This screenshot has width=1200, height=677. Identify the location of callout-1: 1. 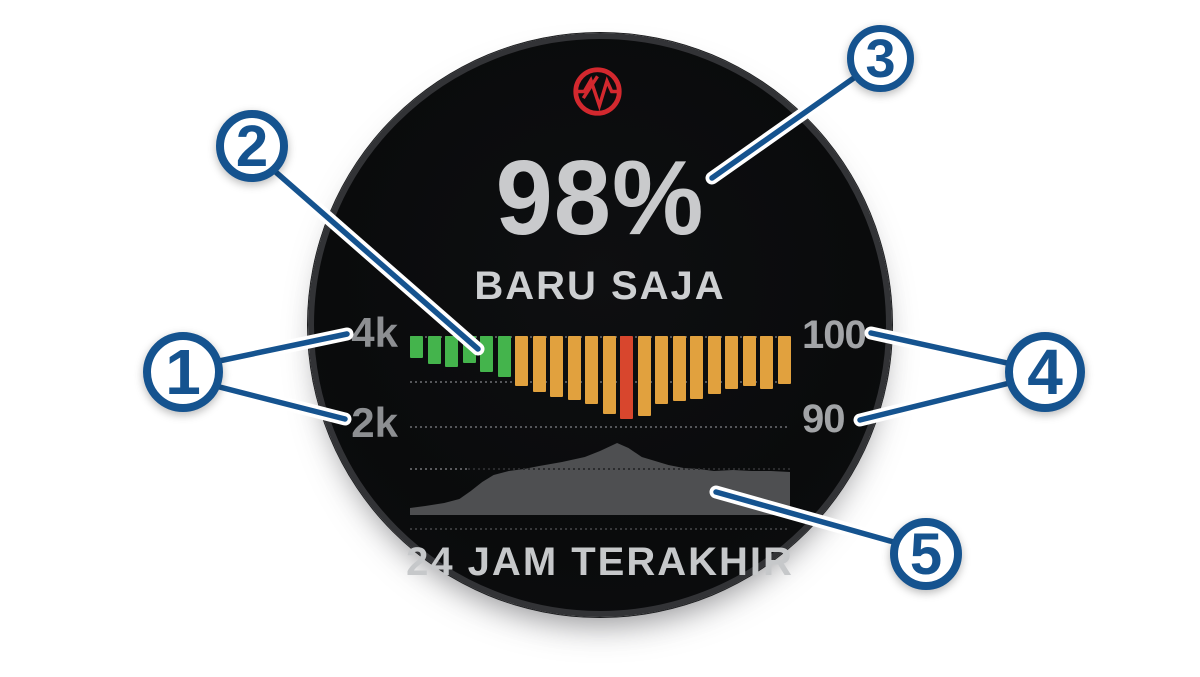
(183, 372).